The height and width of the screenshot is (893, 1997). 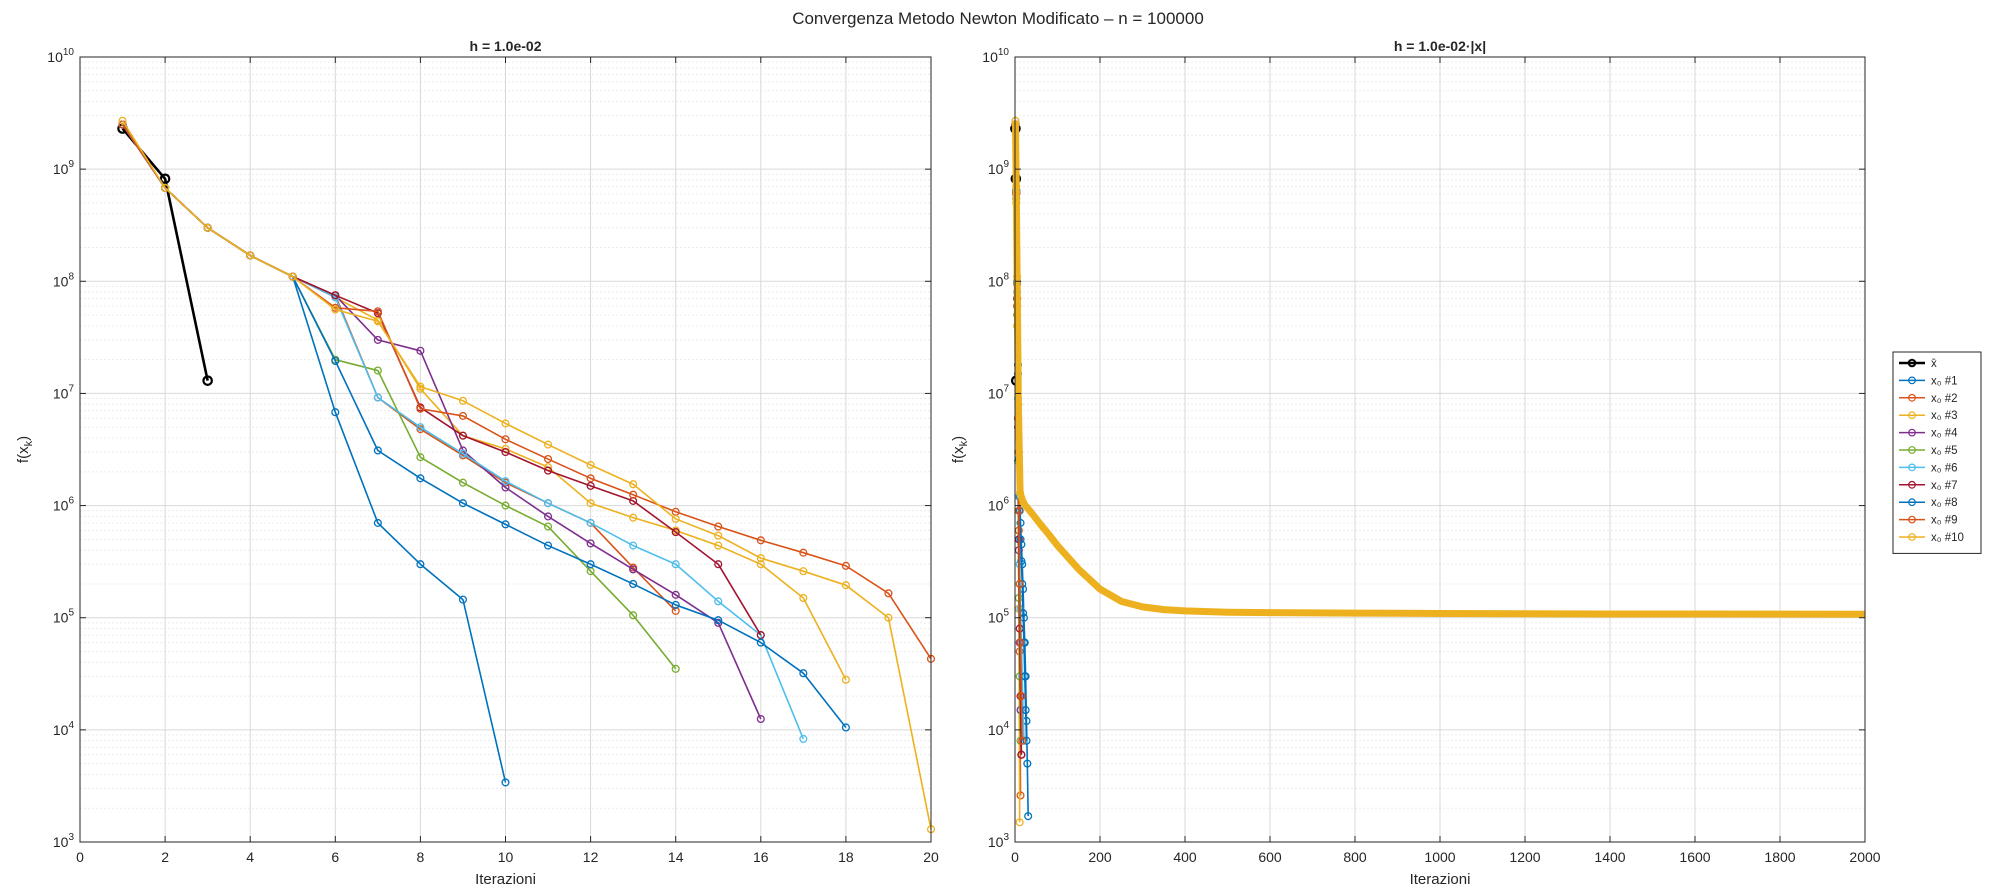 What do you see at coordinates (1864, 857) in the screenshot?
I see `x-tick-label: 2000` at bounding box center [1864, 857].